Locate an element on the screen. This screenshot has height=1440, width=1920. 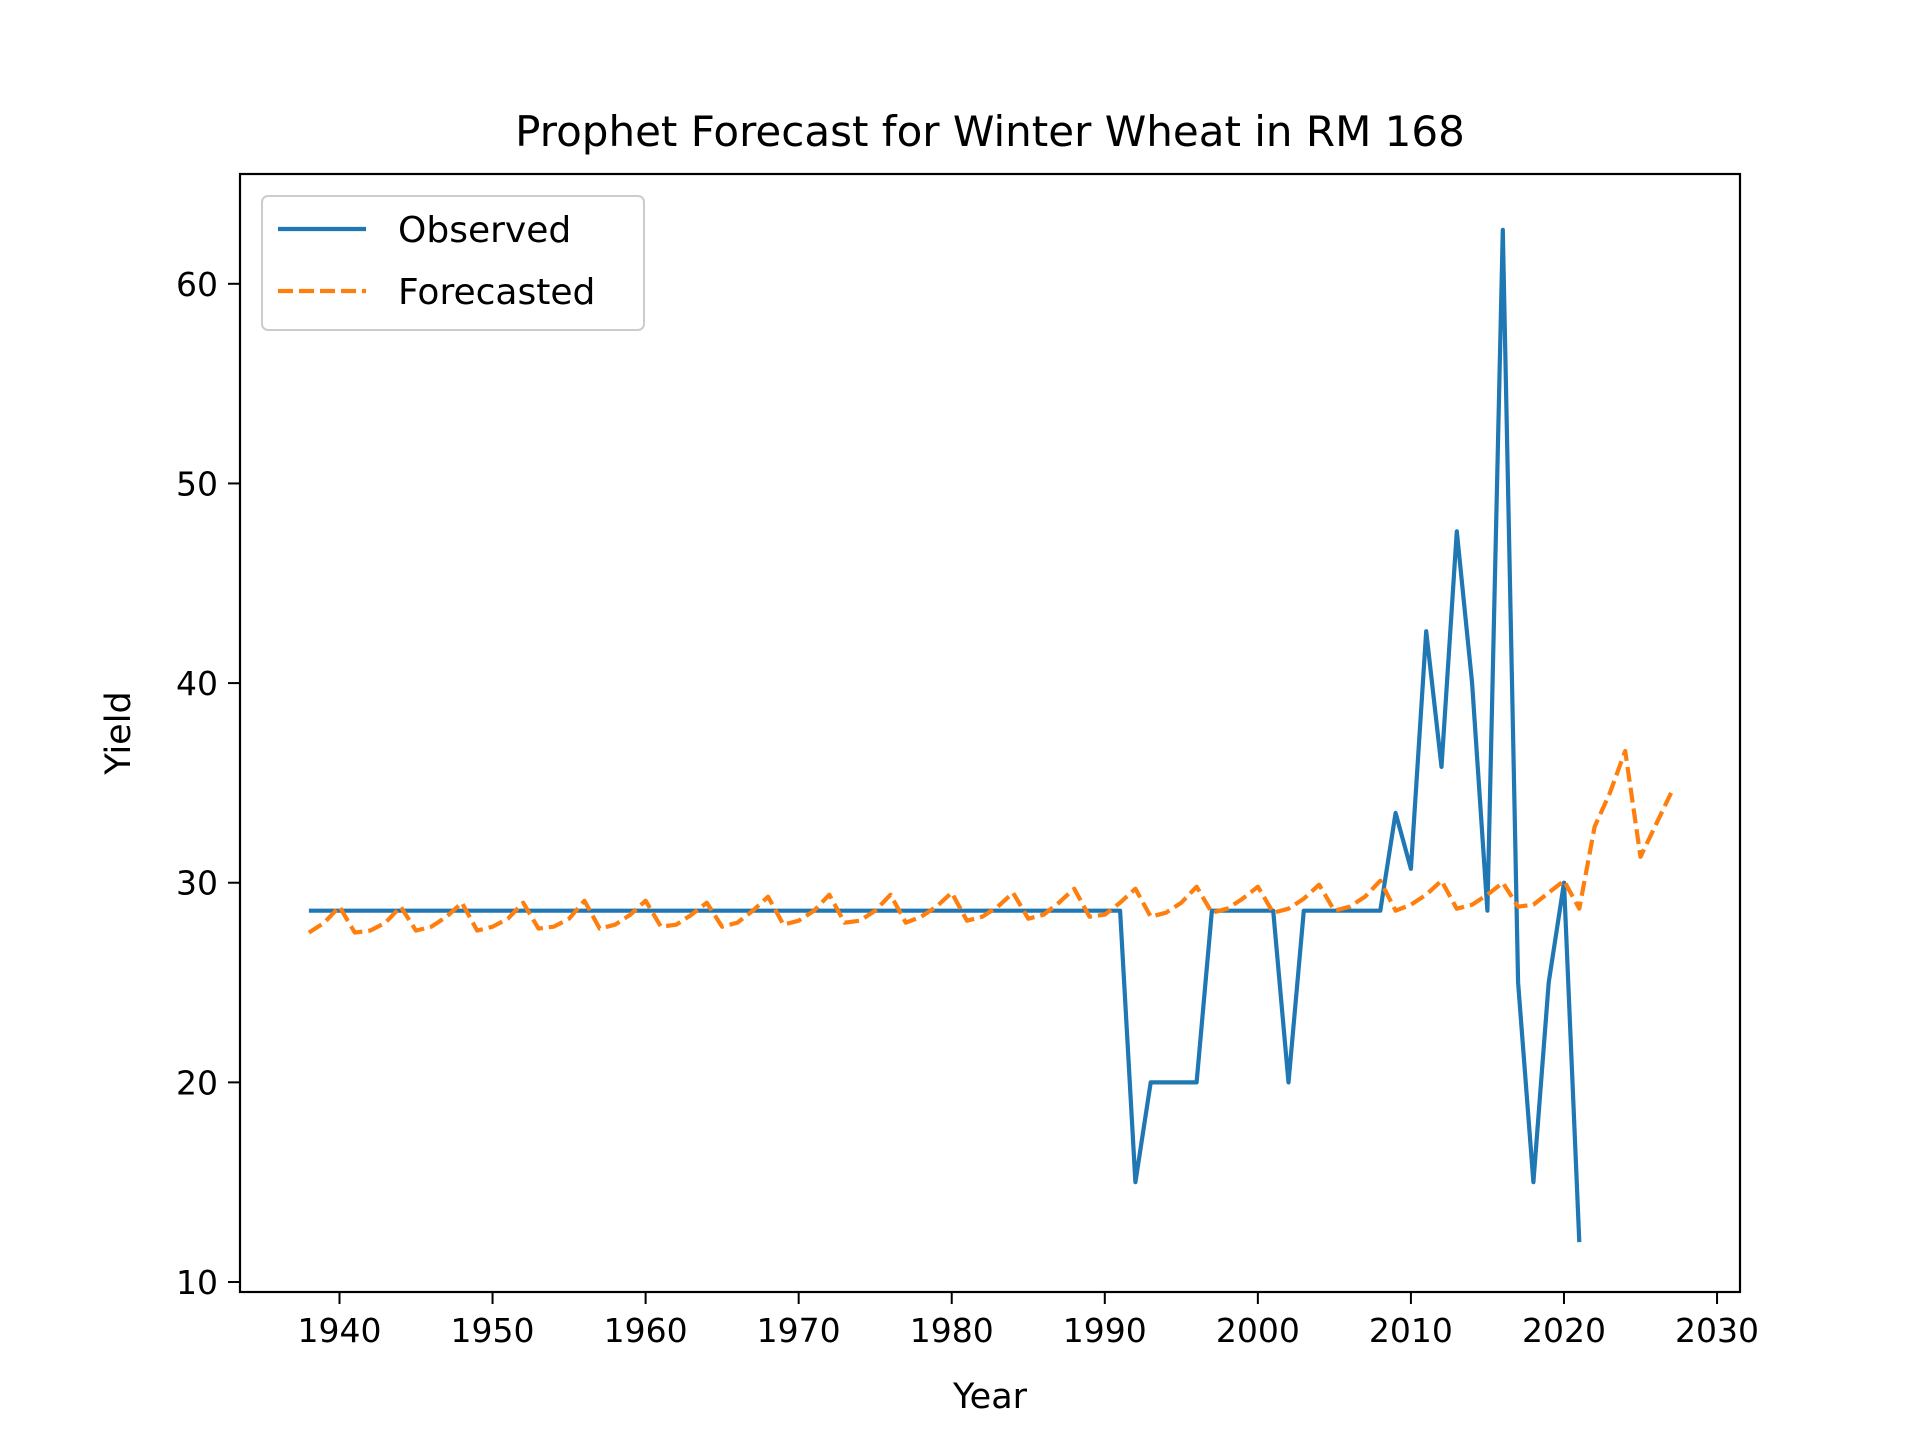
y-tick-label: 30 is located at coordinates (197, 883).